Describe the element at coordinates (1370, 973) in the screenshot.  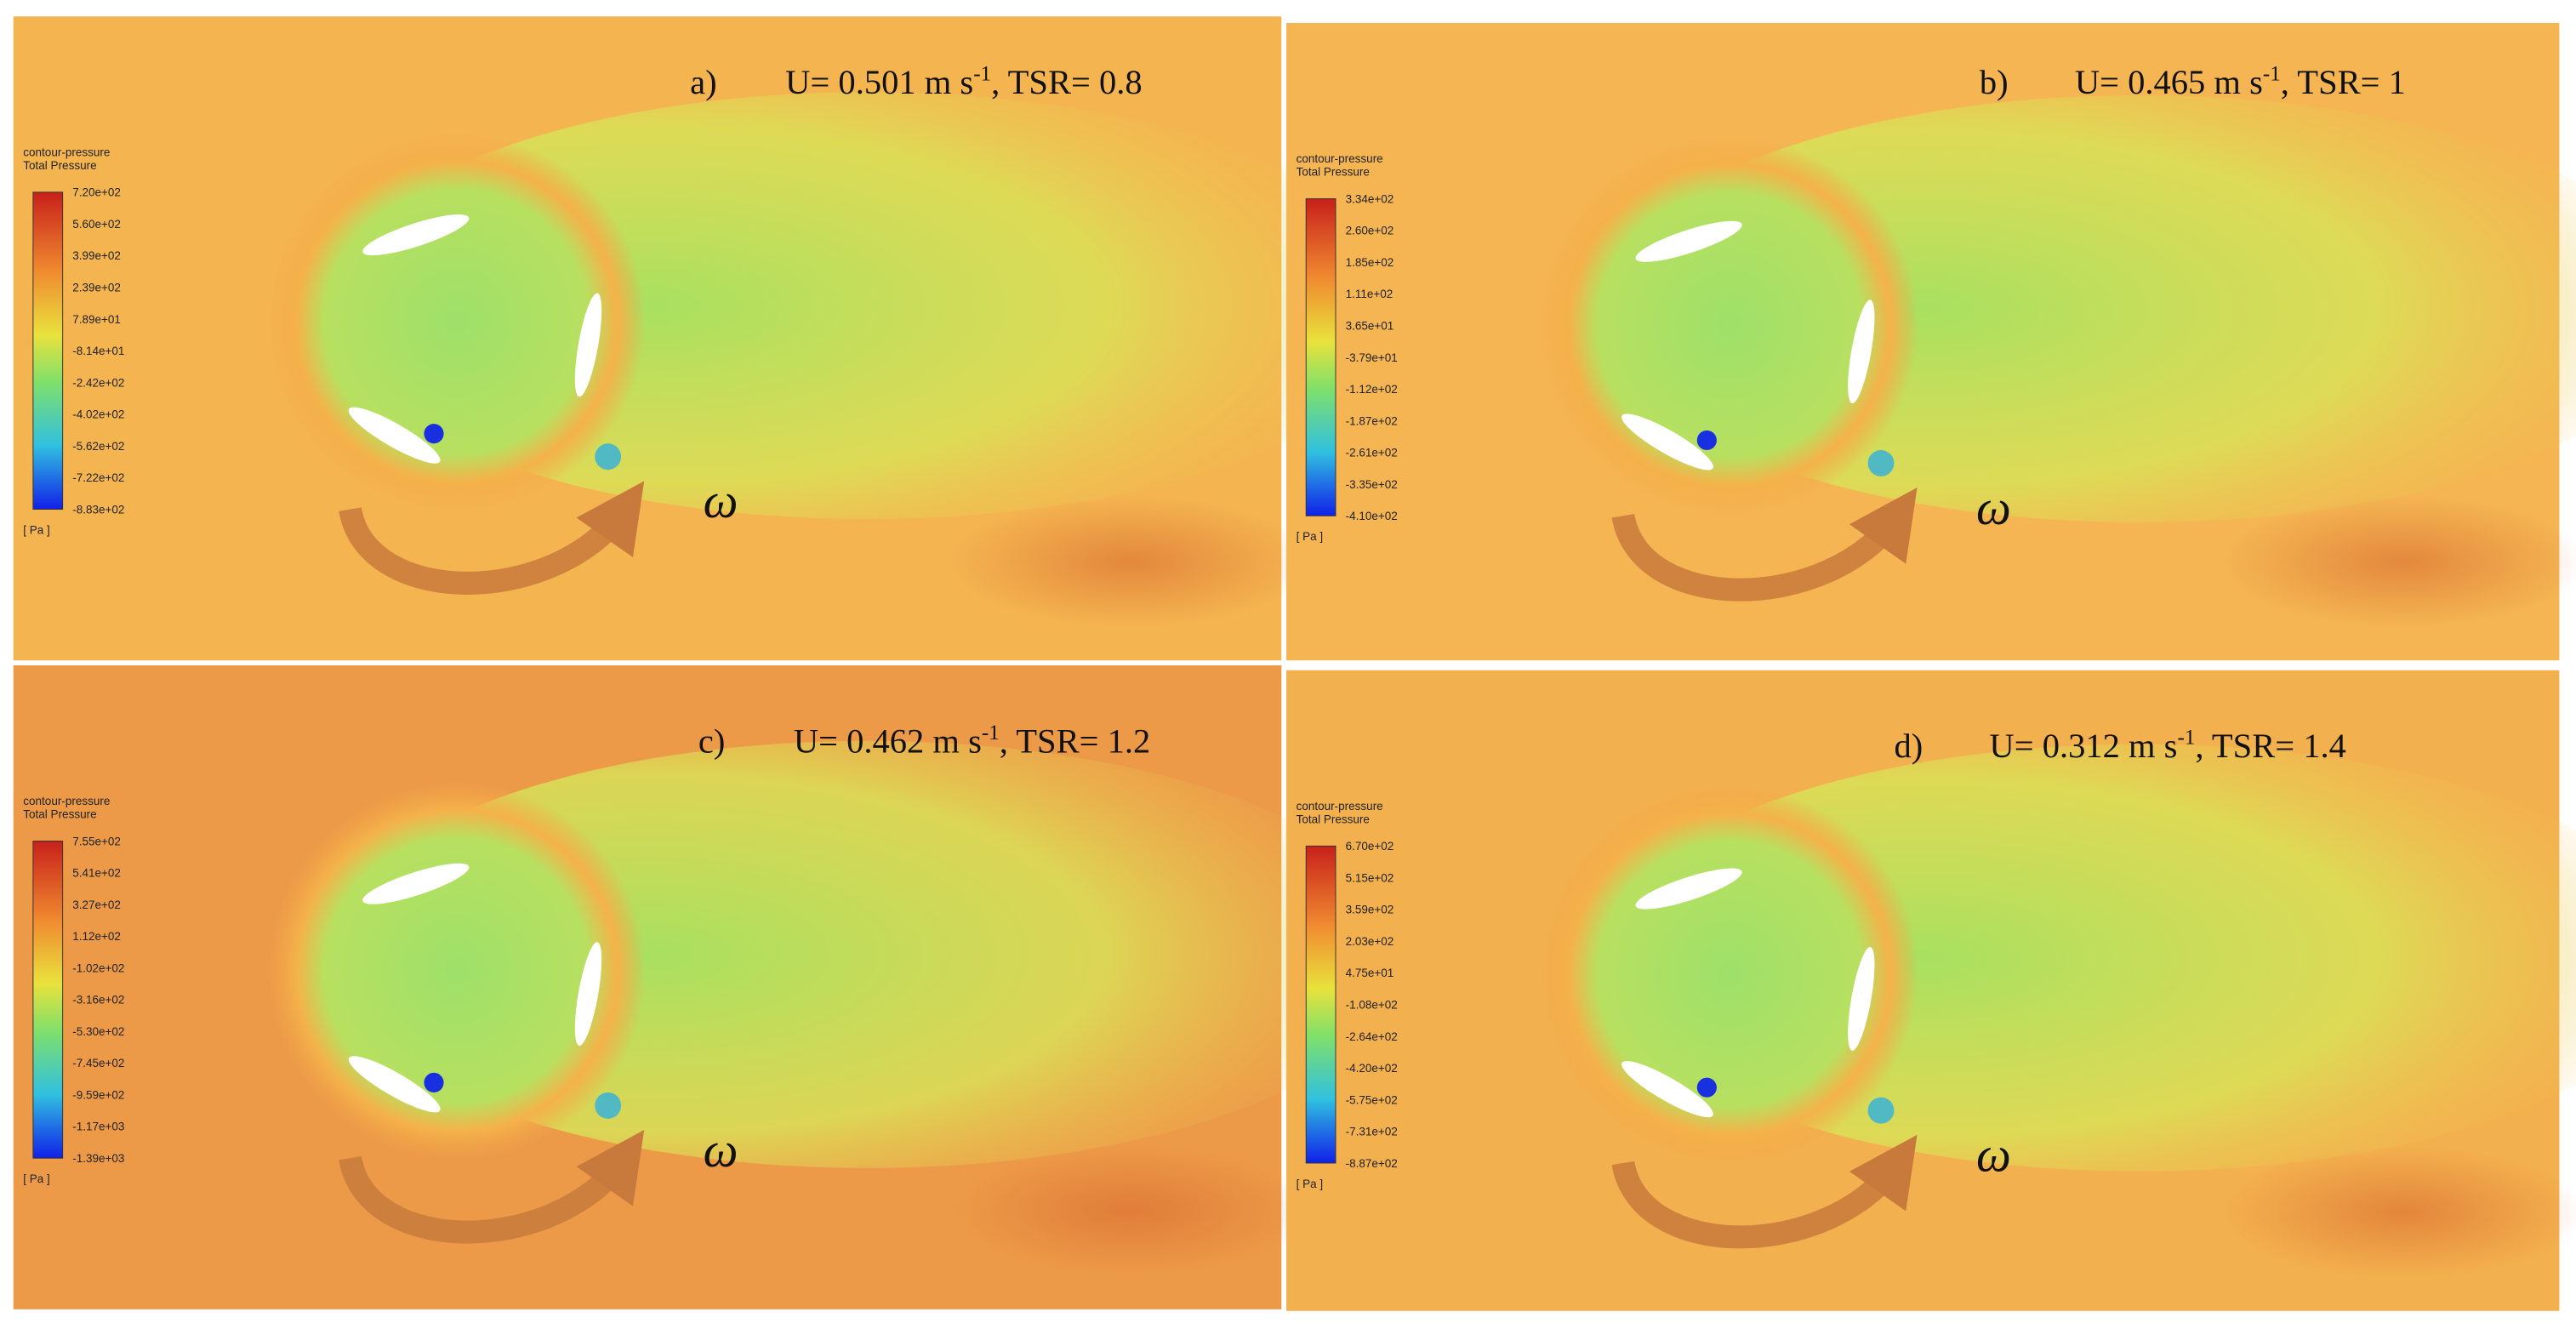
I see `colorbar-tick-label: 4.75e+01` at that location.